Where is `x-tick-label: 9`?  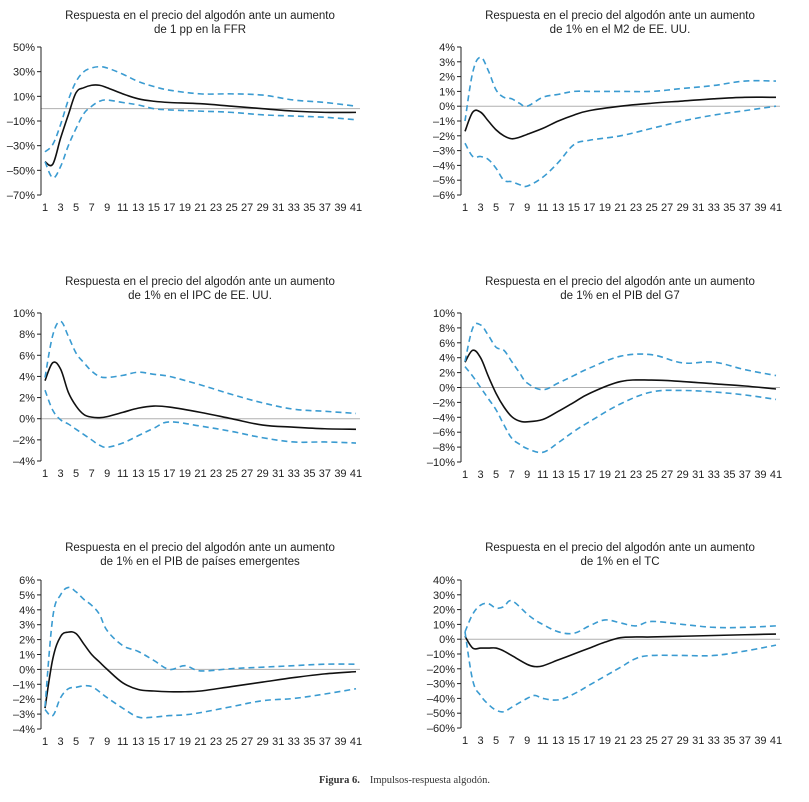
x-tick-label: 9 is located at coordinates (107, 474).